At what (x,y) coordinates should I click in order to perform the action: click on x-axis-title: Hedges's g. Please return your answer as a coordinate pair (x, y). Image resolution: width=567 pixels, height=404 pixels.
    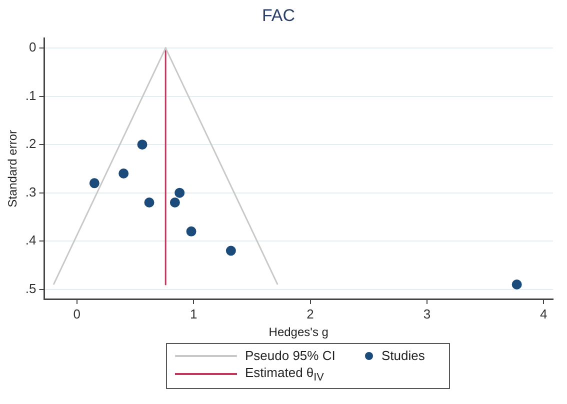
    Looking at the image, I should click on (298, 332).